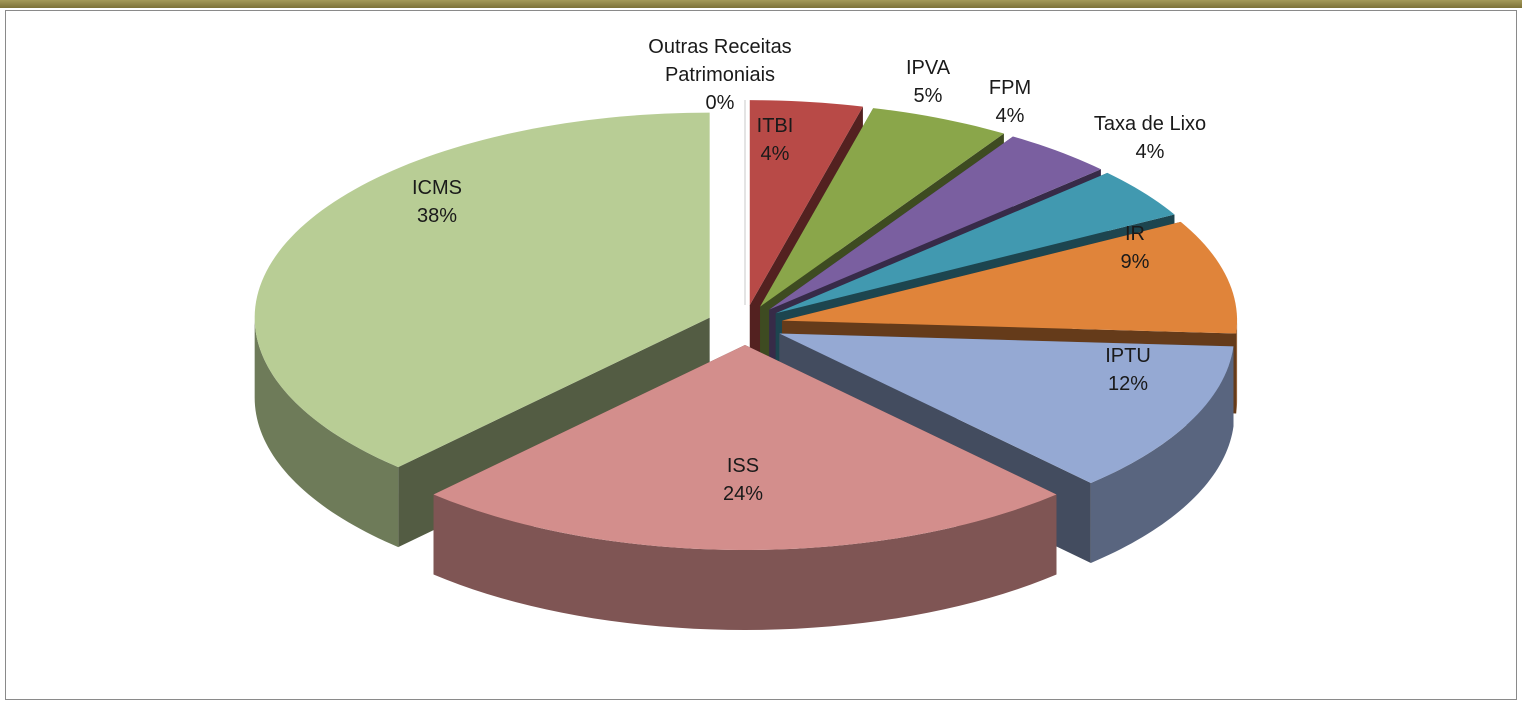 The image size is (1522, 708). I want to click on data-label: IPTU 12%, so click(1128, 370).